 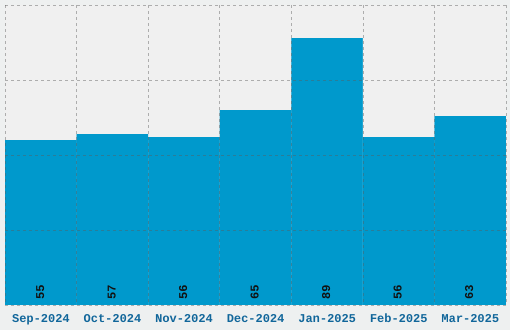 What do you see at coordinates (113, 319) in the screenshot?
I see `x-tick-label: Oct-2024` at bounding box center [113, 319].